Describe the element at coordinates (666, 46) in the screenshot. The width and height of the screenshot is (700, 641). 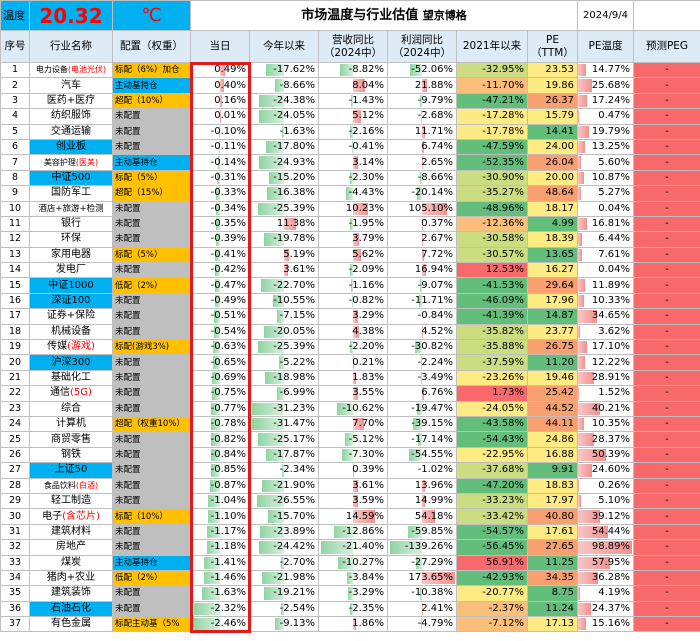
I see `col-peg-header: 预测PEG` at that location.